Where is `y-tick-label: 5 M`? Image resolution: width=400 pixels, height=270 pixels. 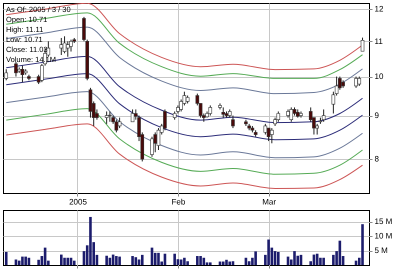
y-tick-label: 5 M is located at coordinates (381, 251).